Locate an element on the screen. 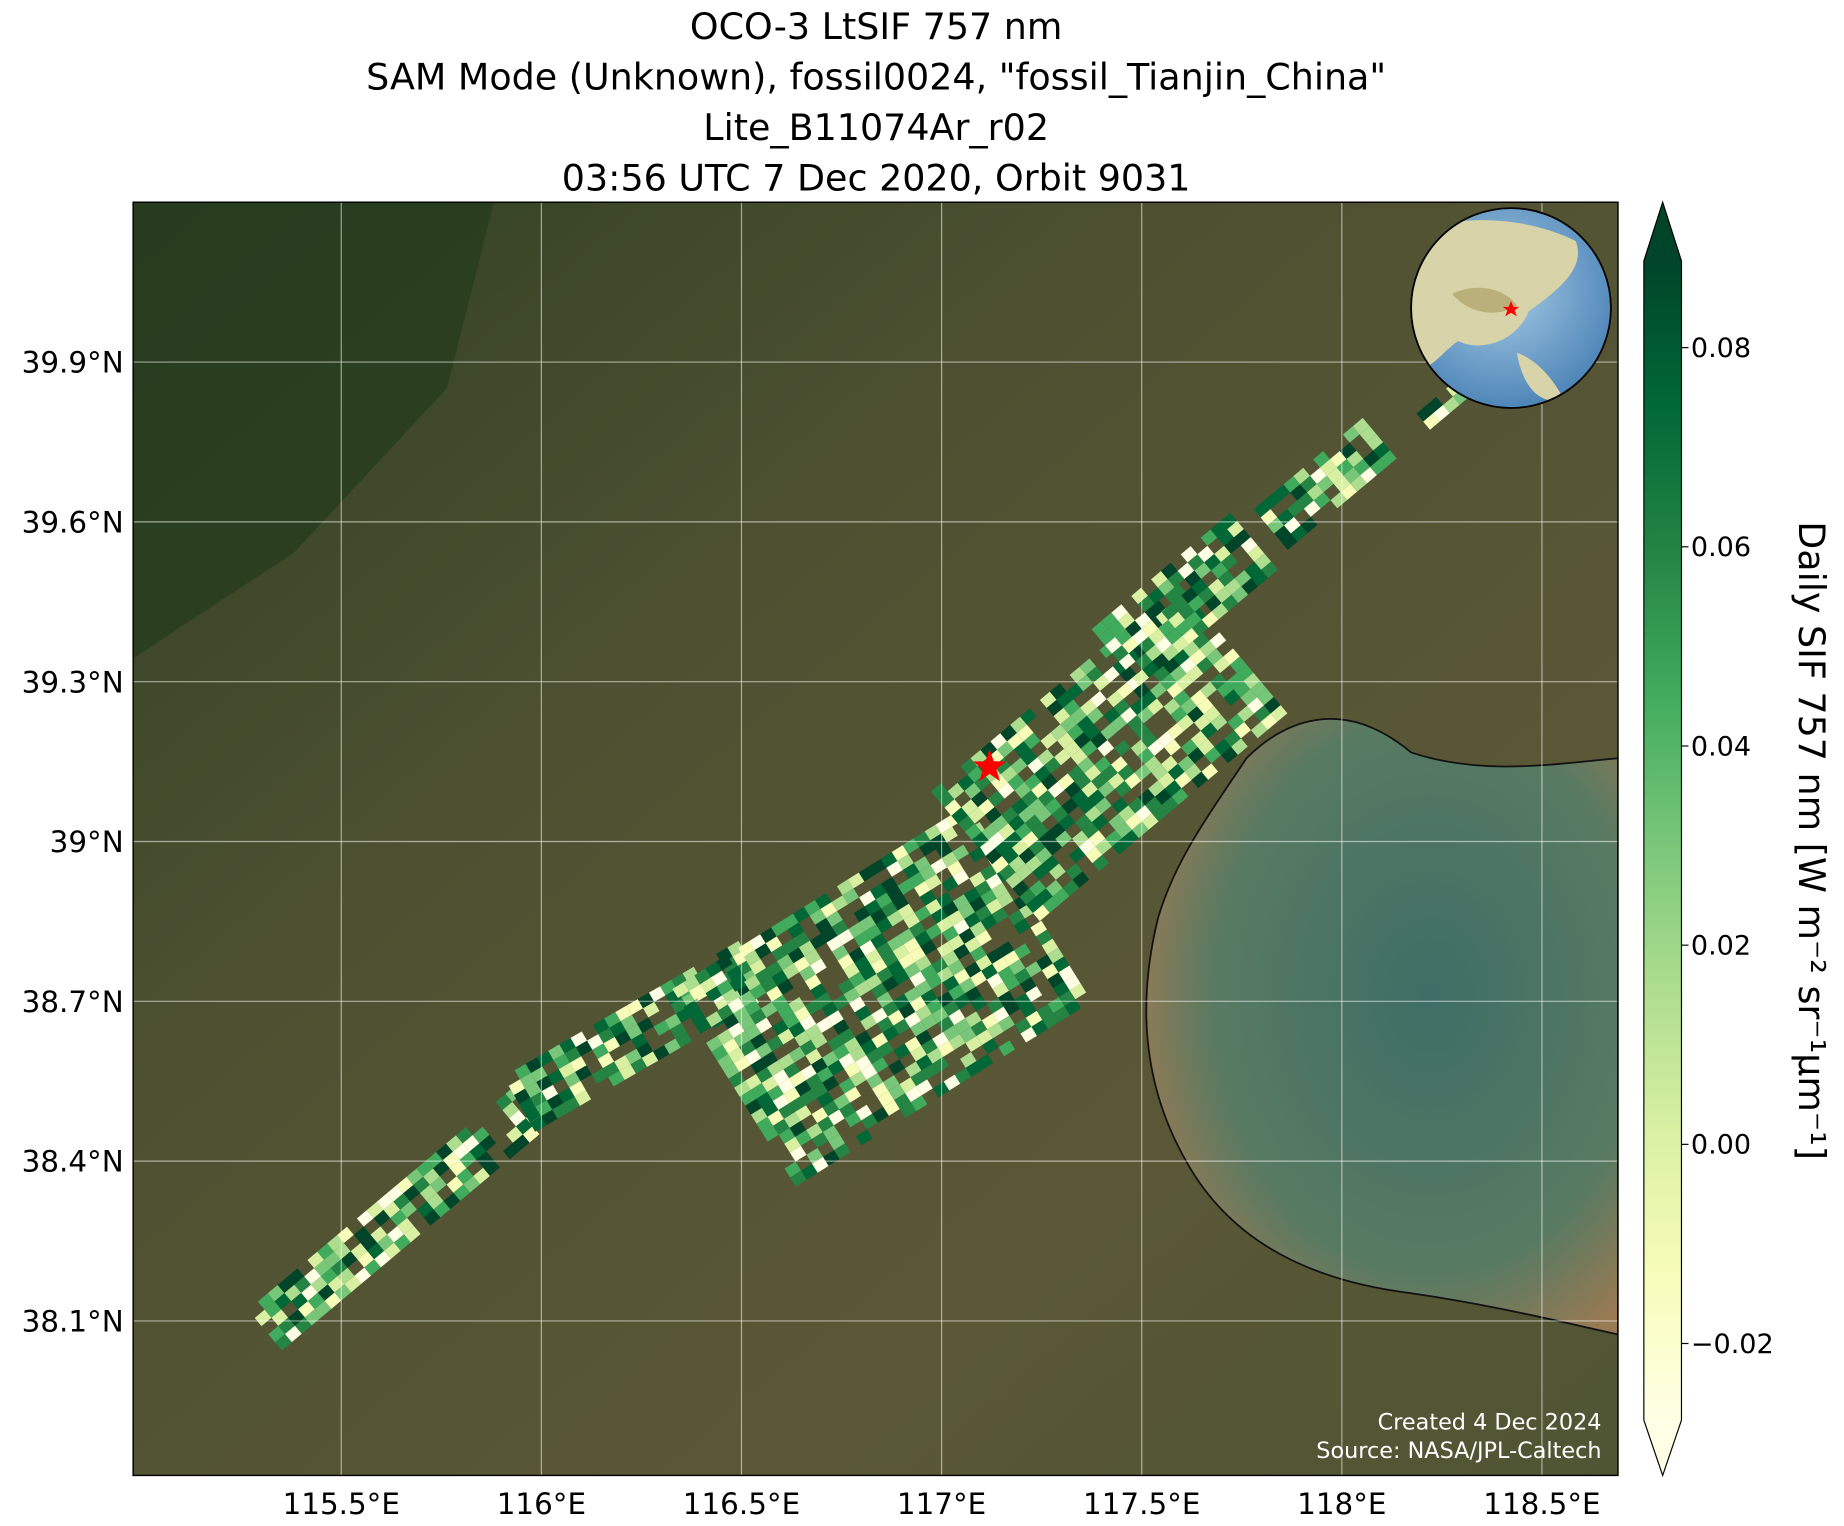 The image size is (1844, 1526). colorbar-tick-label: 0.02 is located at coordinates (1721, 946).